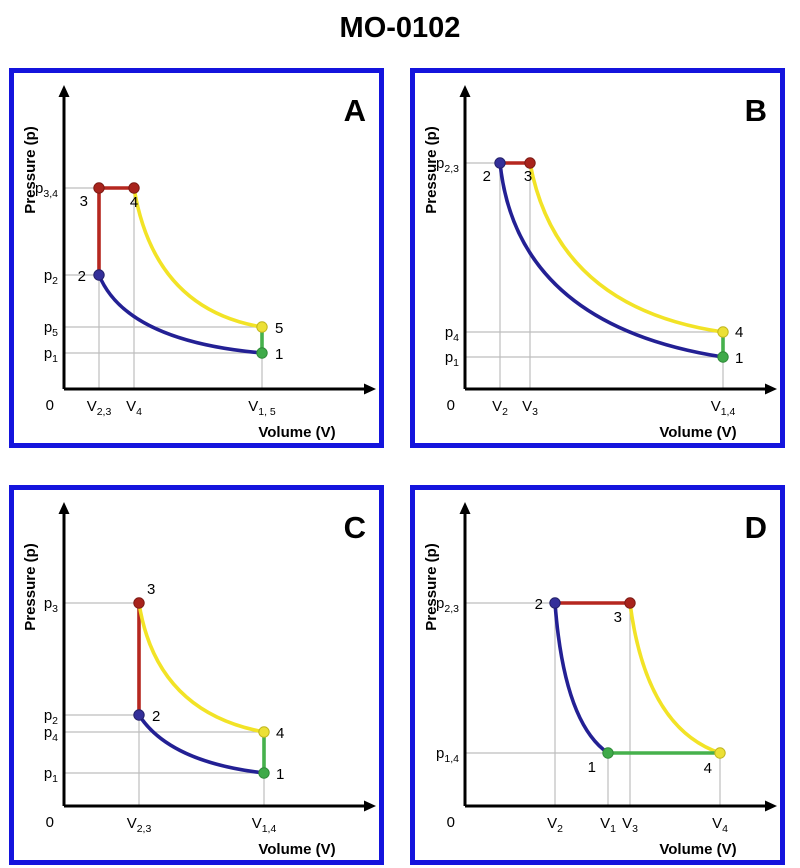  I want to click on x-tick-label: V1, 5, so click(262, 408).